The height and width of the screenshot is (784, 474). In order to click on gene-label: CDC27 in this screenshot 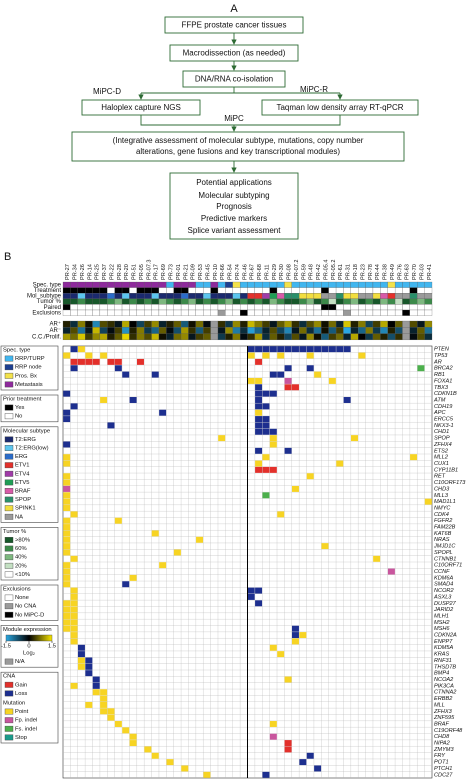, I will do `click(443, 775)`.